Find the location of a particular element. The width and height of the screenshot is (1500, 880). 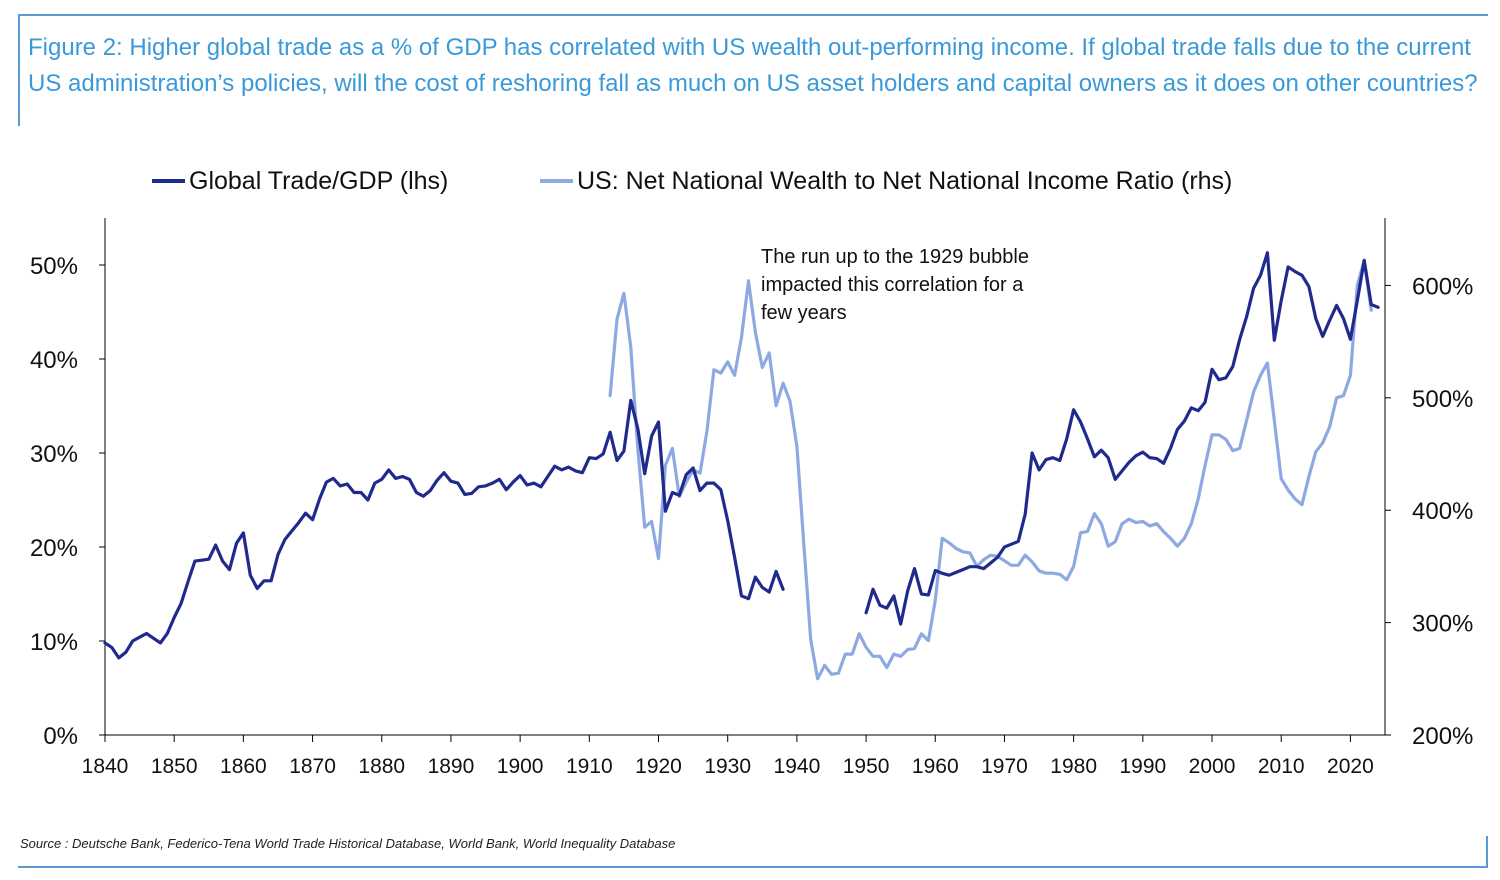

x-tick-label: 1960 is located at coordinates (935, 766).